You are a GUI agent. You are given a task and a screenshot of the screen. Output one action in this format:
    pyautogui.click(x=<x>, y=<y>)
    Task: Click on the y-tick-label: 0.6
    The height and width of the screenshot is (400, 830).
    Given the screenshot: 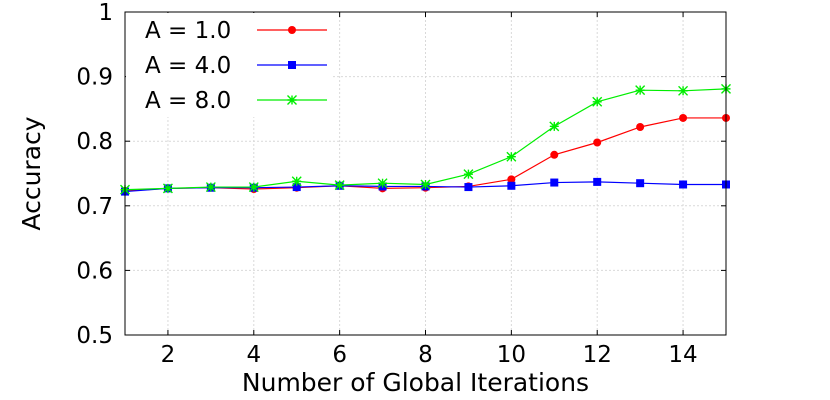 What is the action you would take?
    pyautogui.click(x=94, y=271)
    